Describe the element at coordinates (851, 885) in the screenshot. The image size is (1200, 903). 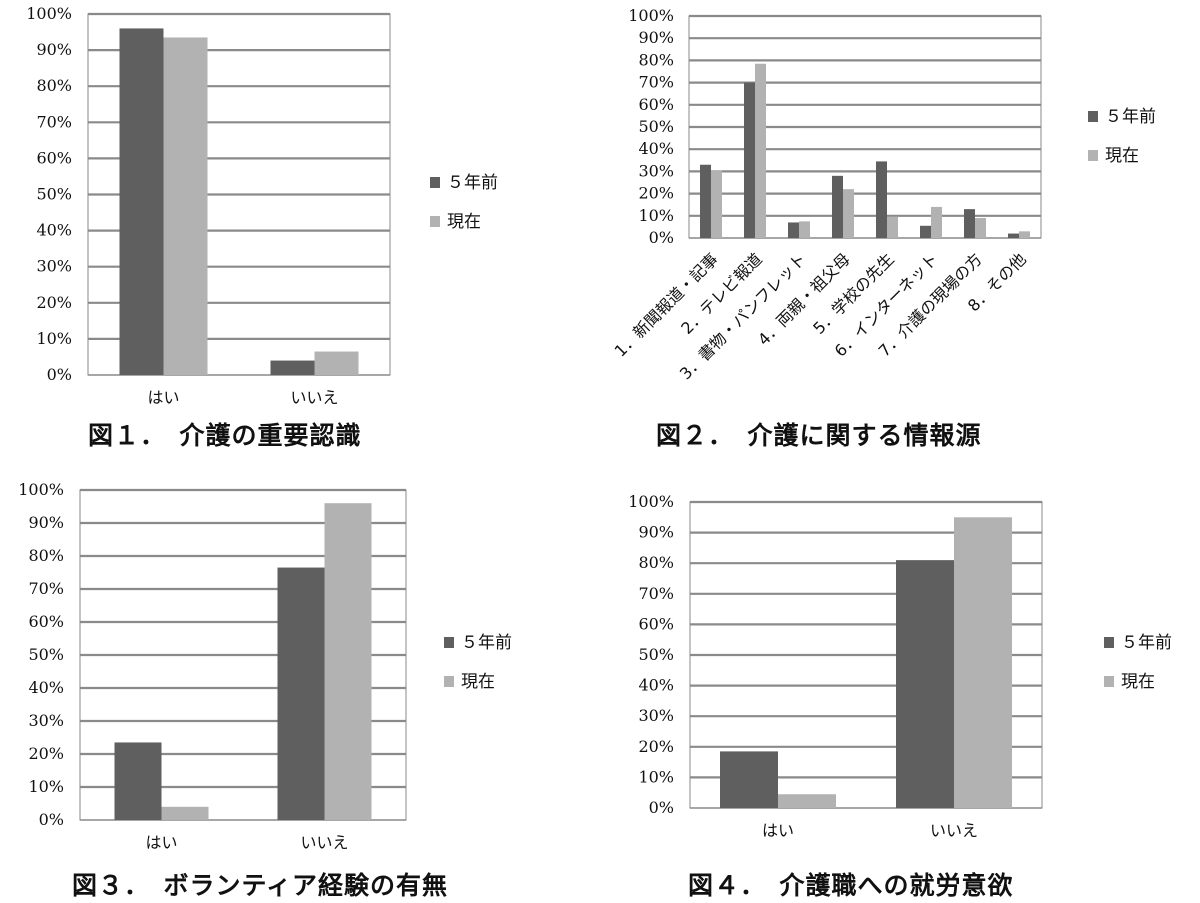
I see `chart-4-caption: 図４． 介護職への就労意欲` at that location.